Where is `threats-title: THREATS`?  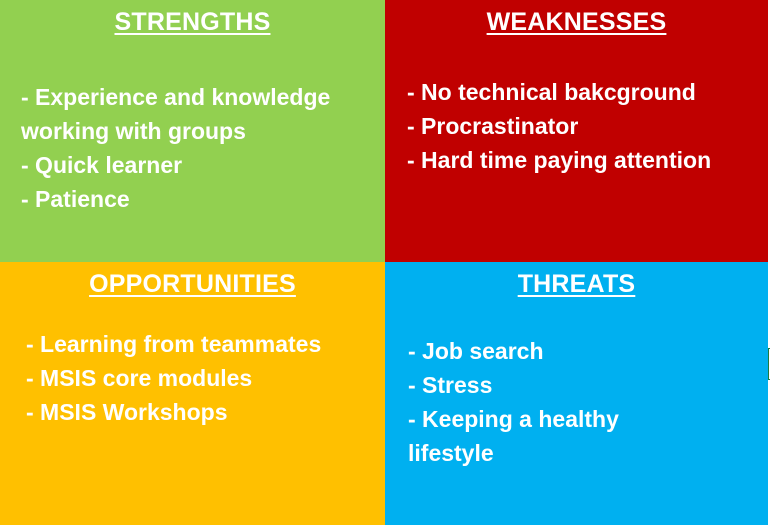
threats-title: THREATS is located at coordinates (576, 284).